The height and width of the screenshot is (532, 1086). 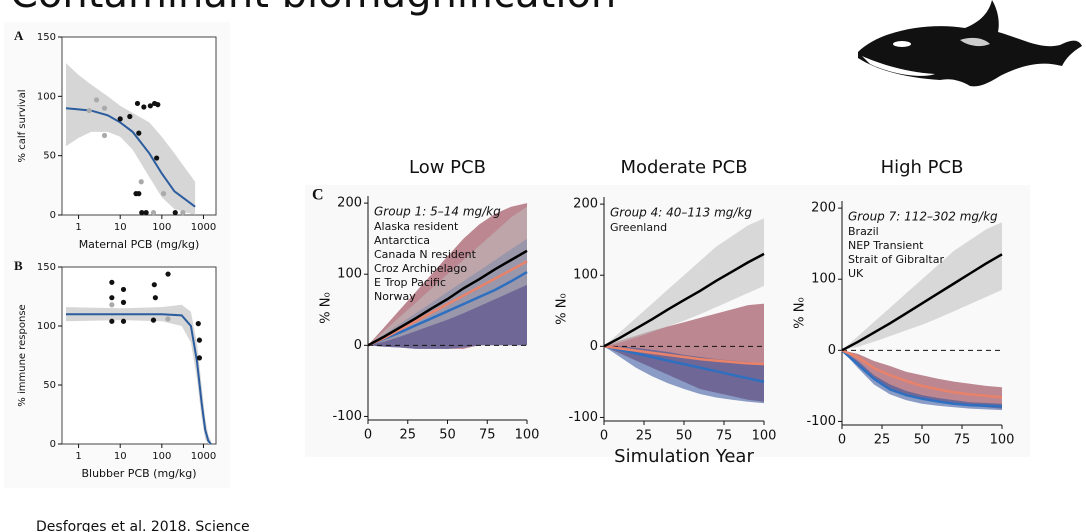 What do you see at coordinates (120, 227) in the screenshot?
I see `x-tick-label: 10` at bounding box center [120, 227].